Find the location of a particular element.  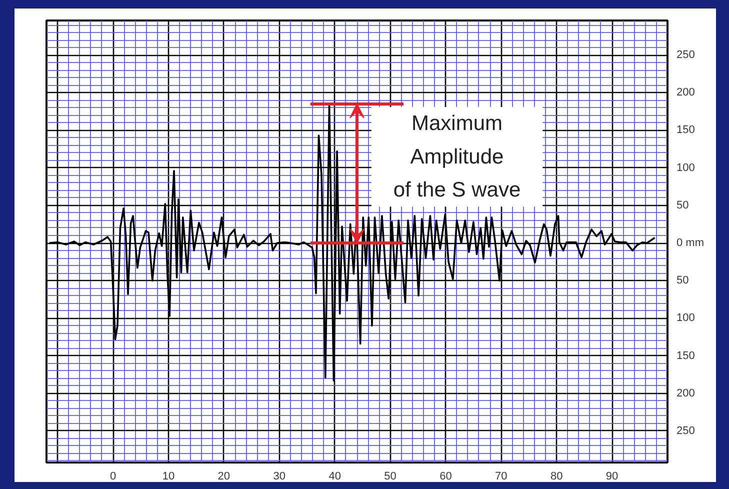

x-tick-label: 10 is located at coordinates (168, 476).